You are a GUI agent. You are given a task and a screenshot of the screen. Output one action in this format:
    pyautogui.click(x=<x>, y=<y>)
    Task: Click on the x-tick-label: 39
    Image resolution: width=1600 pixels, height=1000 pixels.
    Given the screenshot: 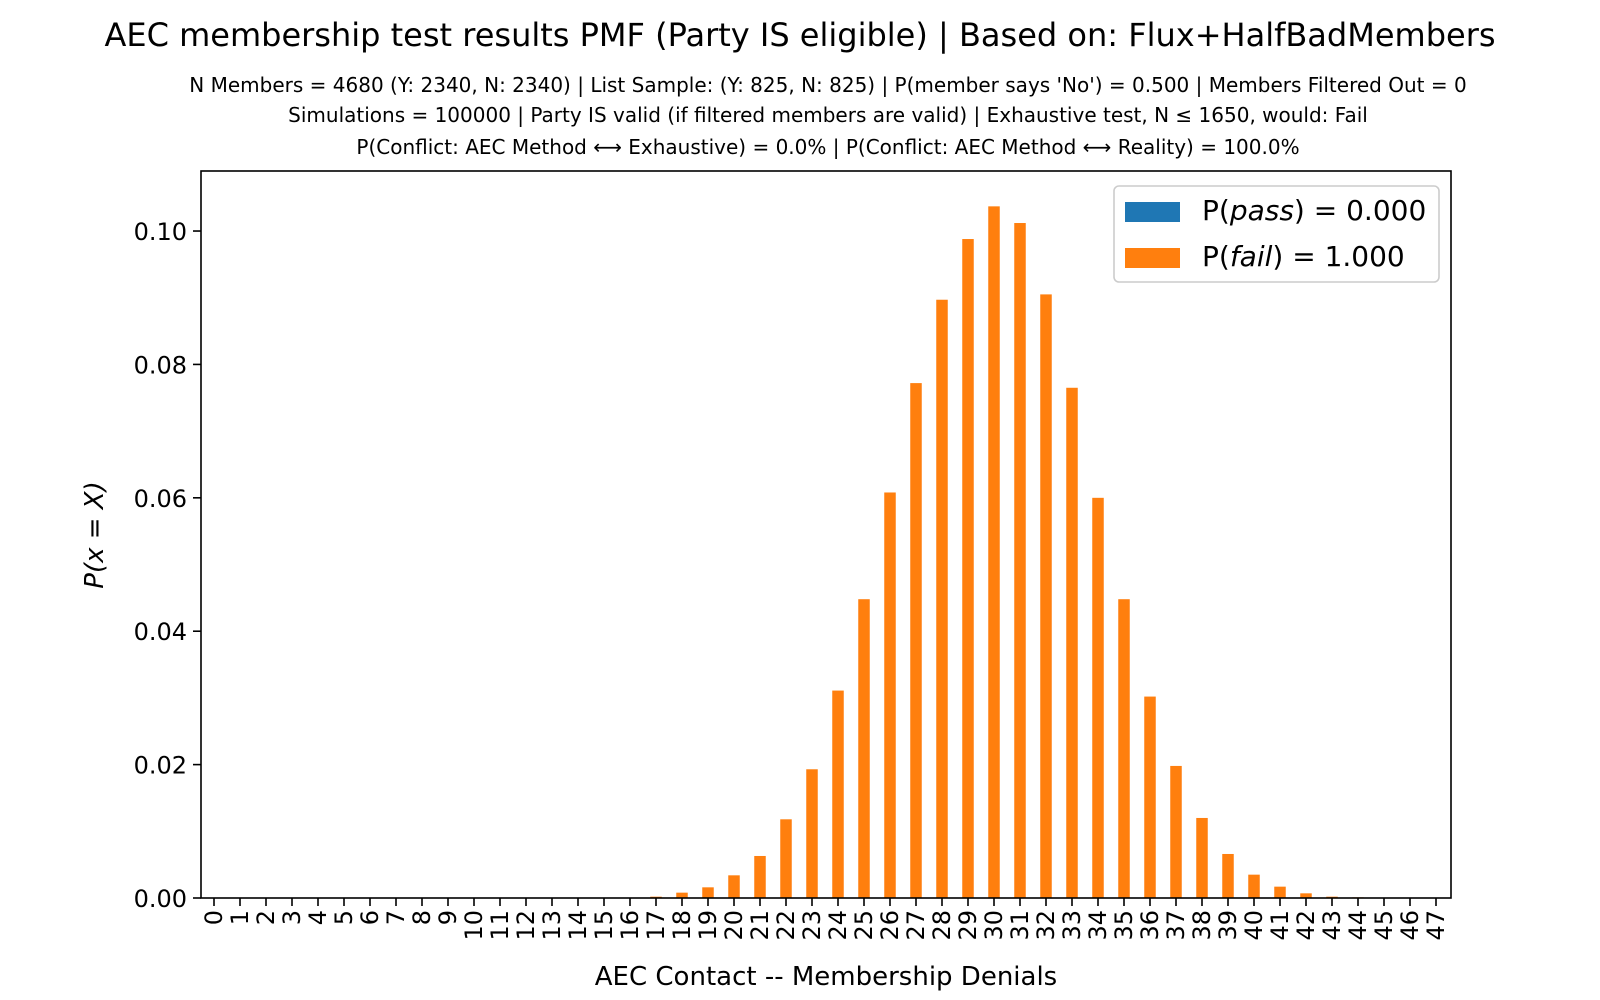 What is the action you would take?
    pyautogui.click(x=1228, y=925)
    